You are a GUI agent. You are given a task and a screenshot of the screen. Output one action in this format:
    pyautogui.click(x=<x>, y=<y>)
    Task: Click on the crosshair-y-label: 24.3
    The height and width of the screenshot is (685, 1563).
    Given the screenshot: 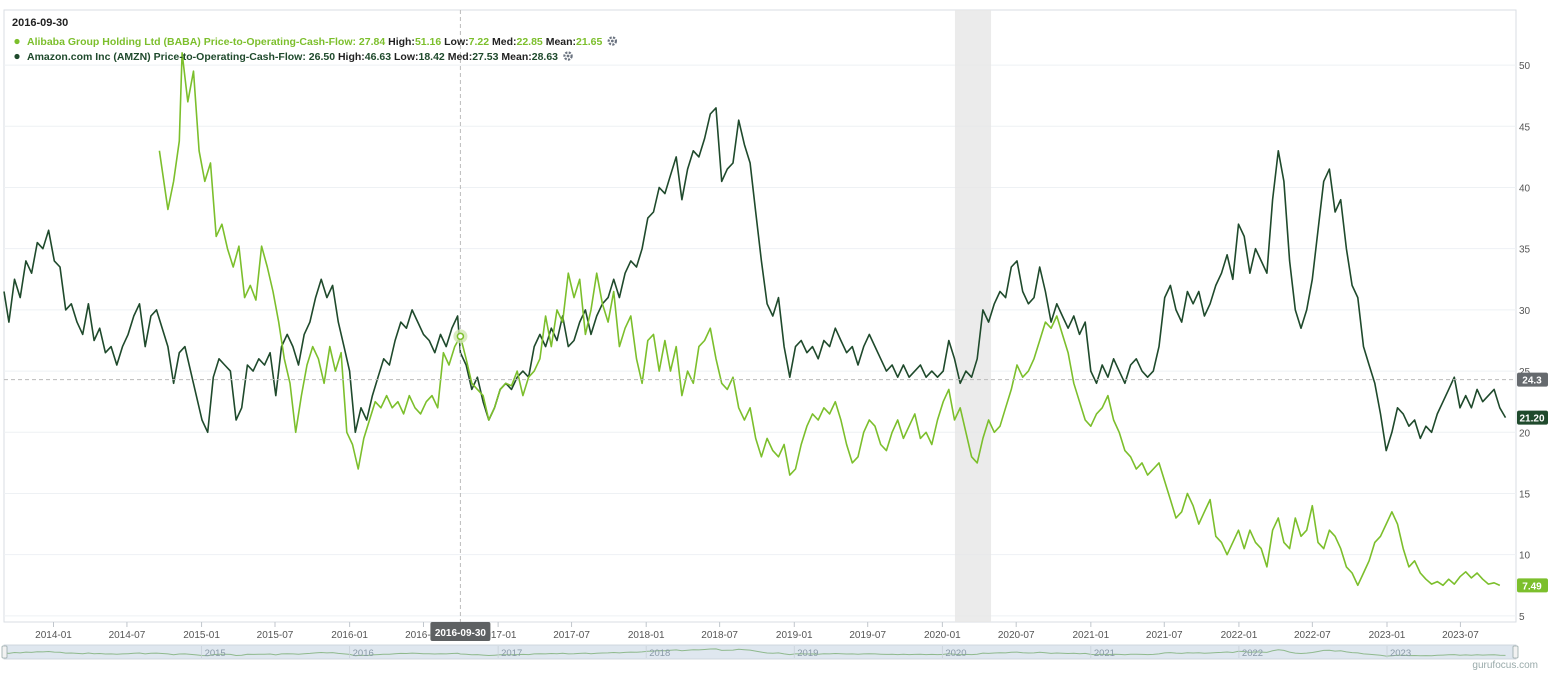 What is the action you would take?
    pyautogui.click(x=1532, y=381)
    